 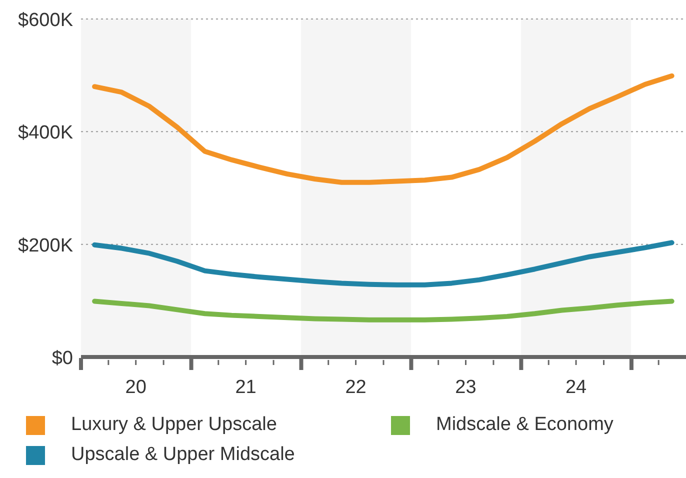 What do you see at coordinates (174, 425) in the screenshot?
I see `legend-label: Luxury & Upper Upscale` at bounding box center [174, 425].